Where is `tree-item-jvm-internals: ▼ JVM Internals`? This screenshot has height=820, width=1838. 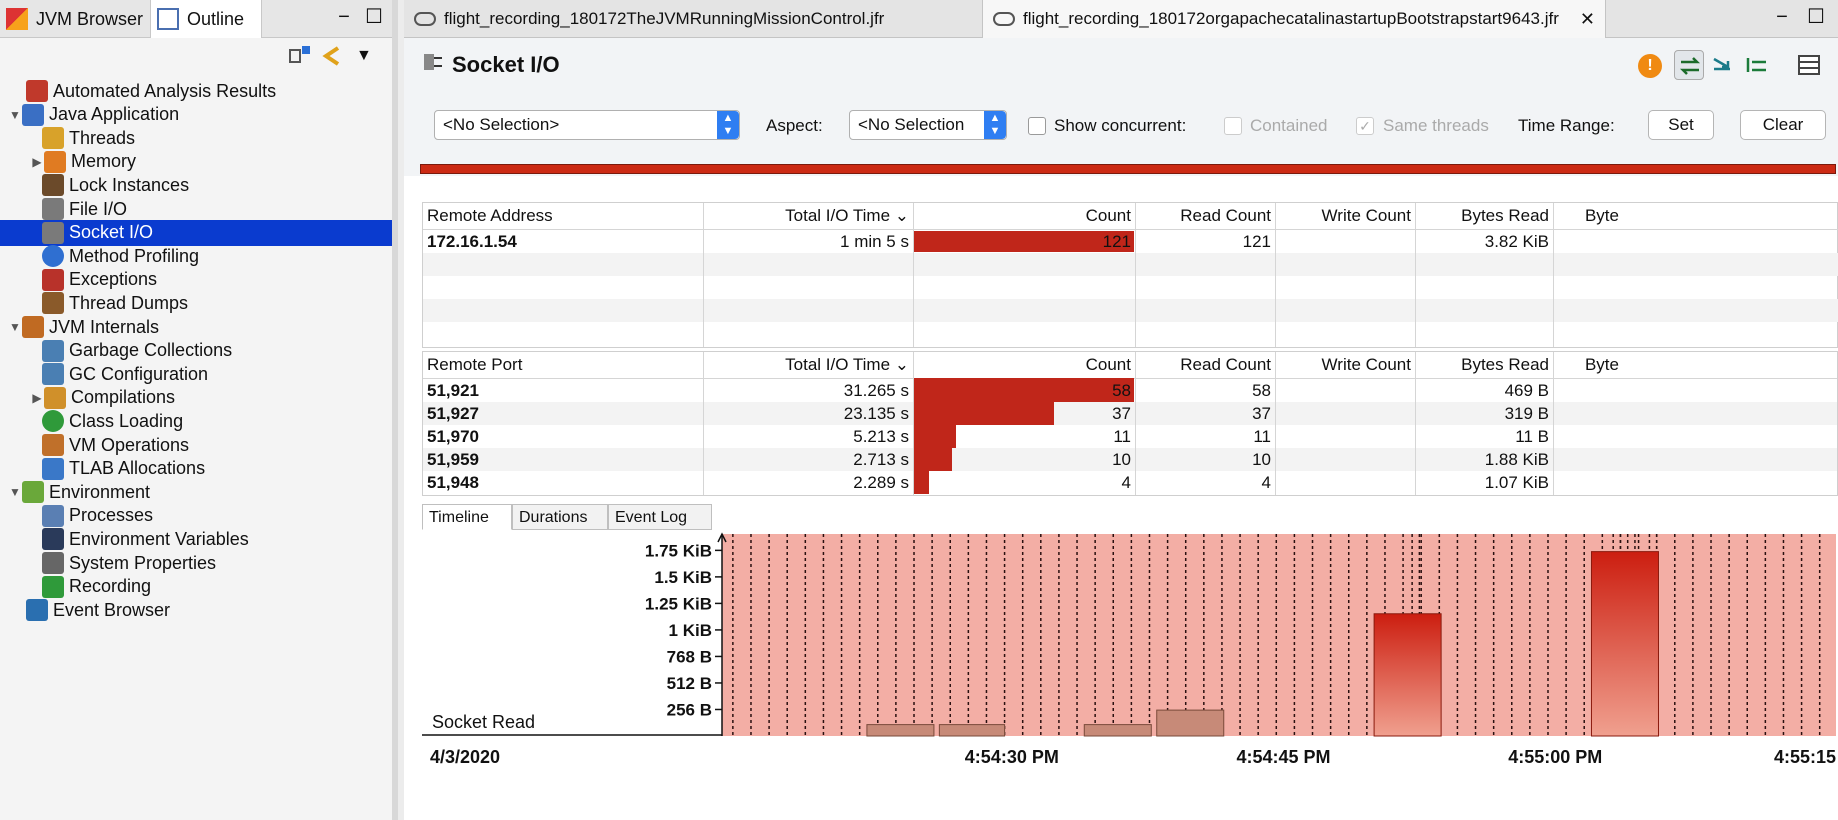
tree-item-jvm-internals: ▼ JVM Internals is located at coordinates (196, 327).